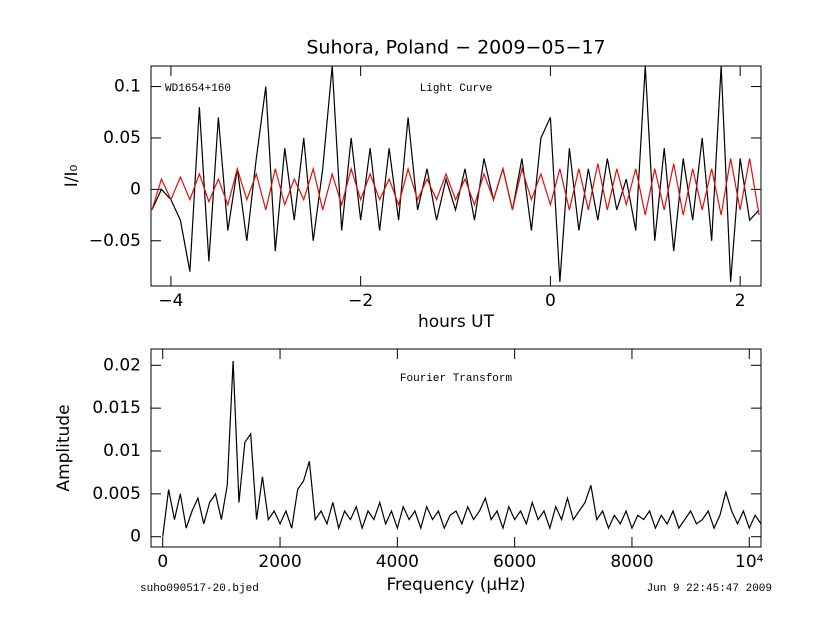 The width and height of the screenshot is (820, 637). What do you see at coordinates (397, 562) in the screenshot?
I see `x-tick-label: 4000` at bounding box center [397, 562].